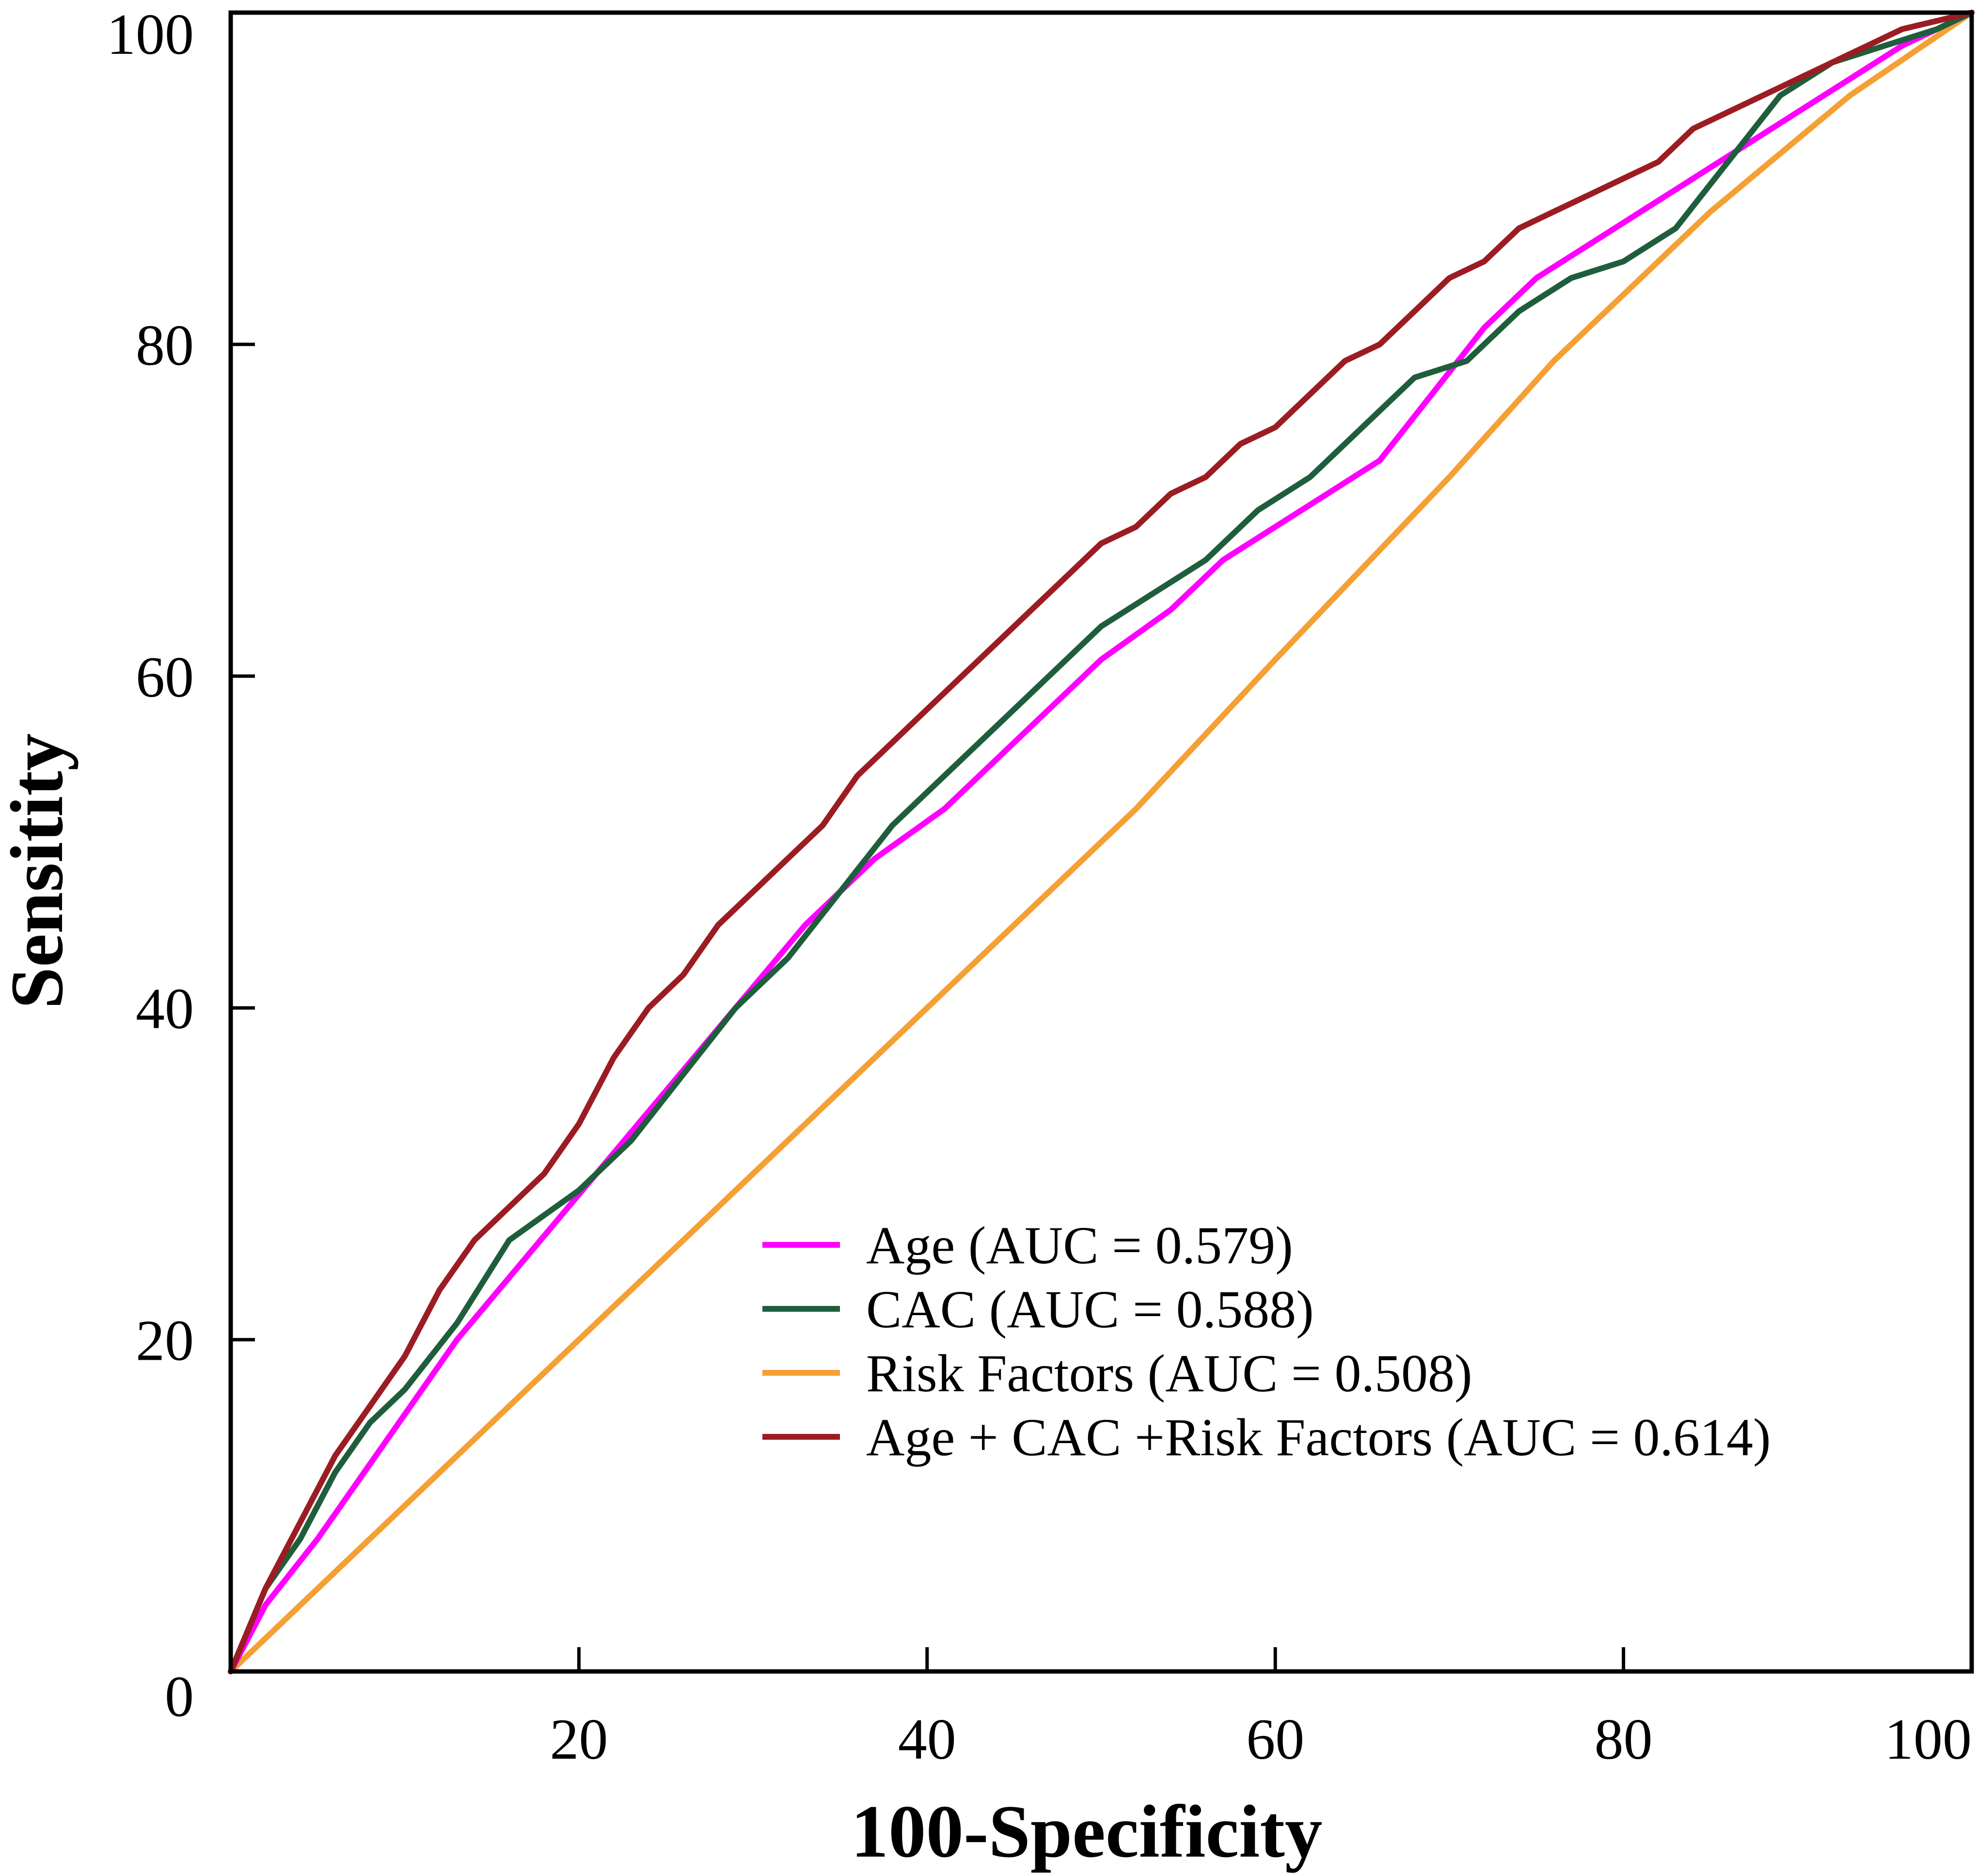 This screenshot has height=1876, width=1977. Describe the element at coordinates (1624, 1739) in the screenshot. I see `x-tick-label: 80` at that location.